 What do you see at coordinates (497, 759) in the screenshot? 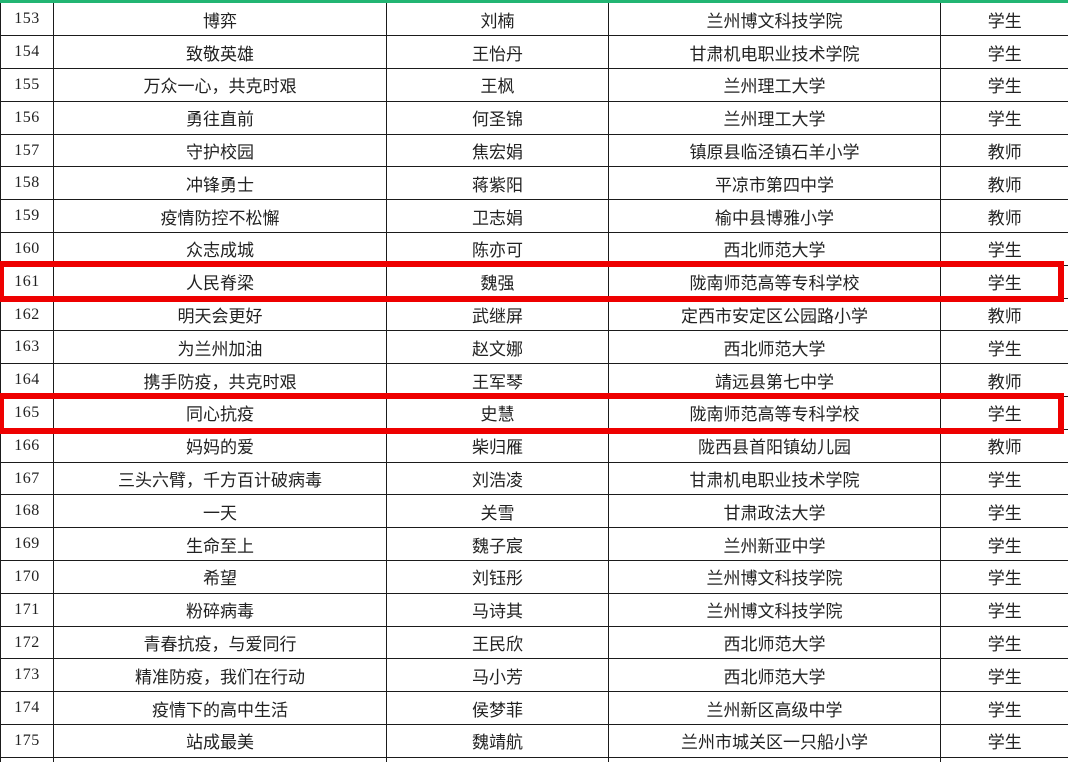
I see `cell-name` at bounding box center [497, 759].